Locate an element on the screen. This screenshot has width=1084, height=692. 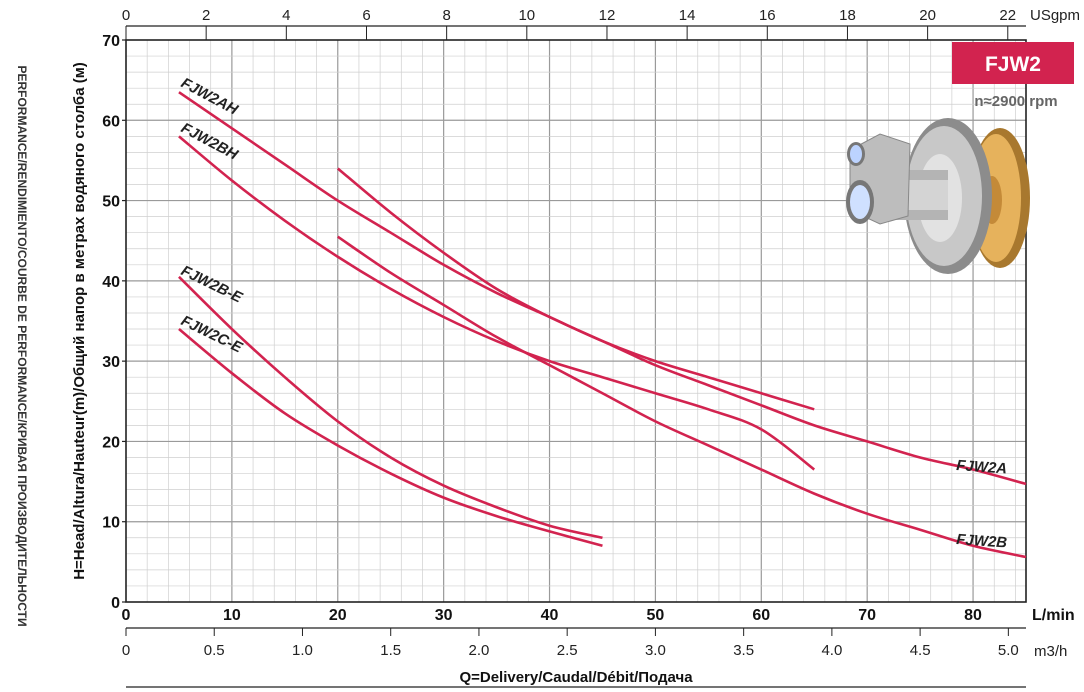
curve-label-fjw2c-e: FJW2C-E is located at coordinates (212, 334).